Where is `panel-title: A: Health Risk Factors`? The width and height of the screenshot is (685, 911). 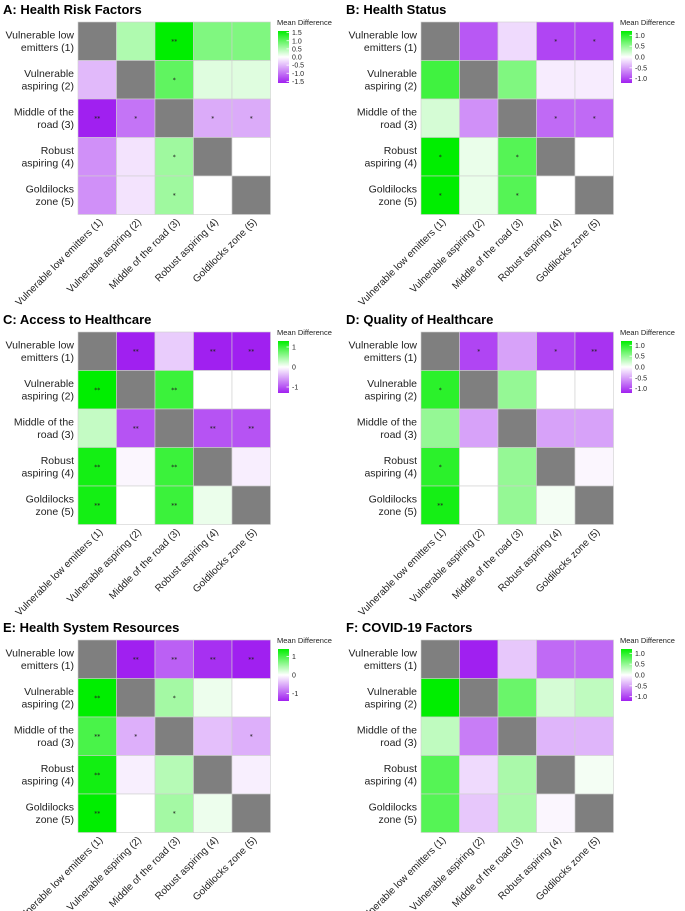
panel-title: A: Health Risk Factors is located at coordinates (72, 9).